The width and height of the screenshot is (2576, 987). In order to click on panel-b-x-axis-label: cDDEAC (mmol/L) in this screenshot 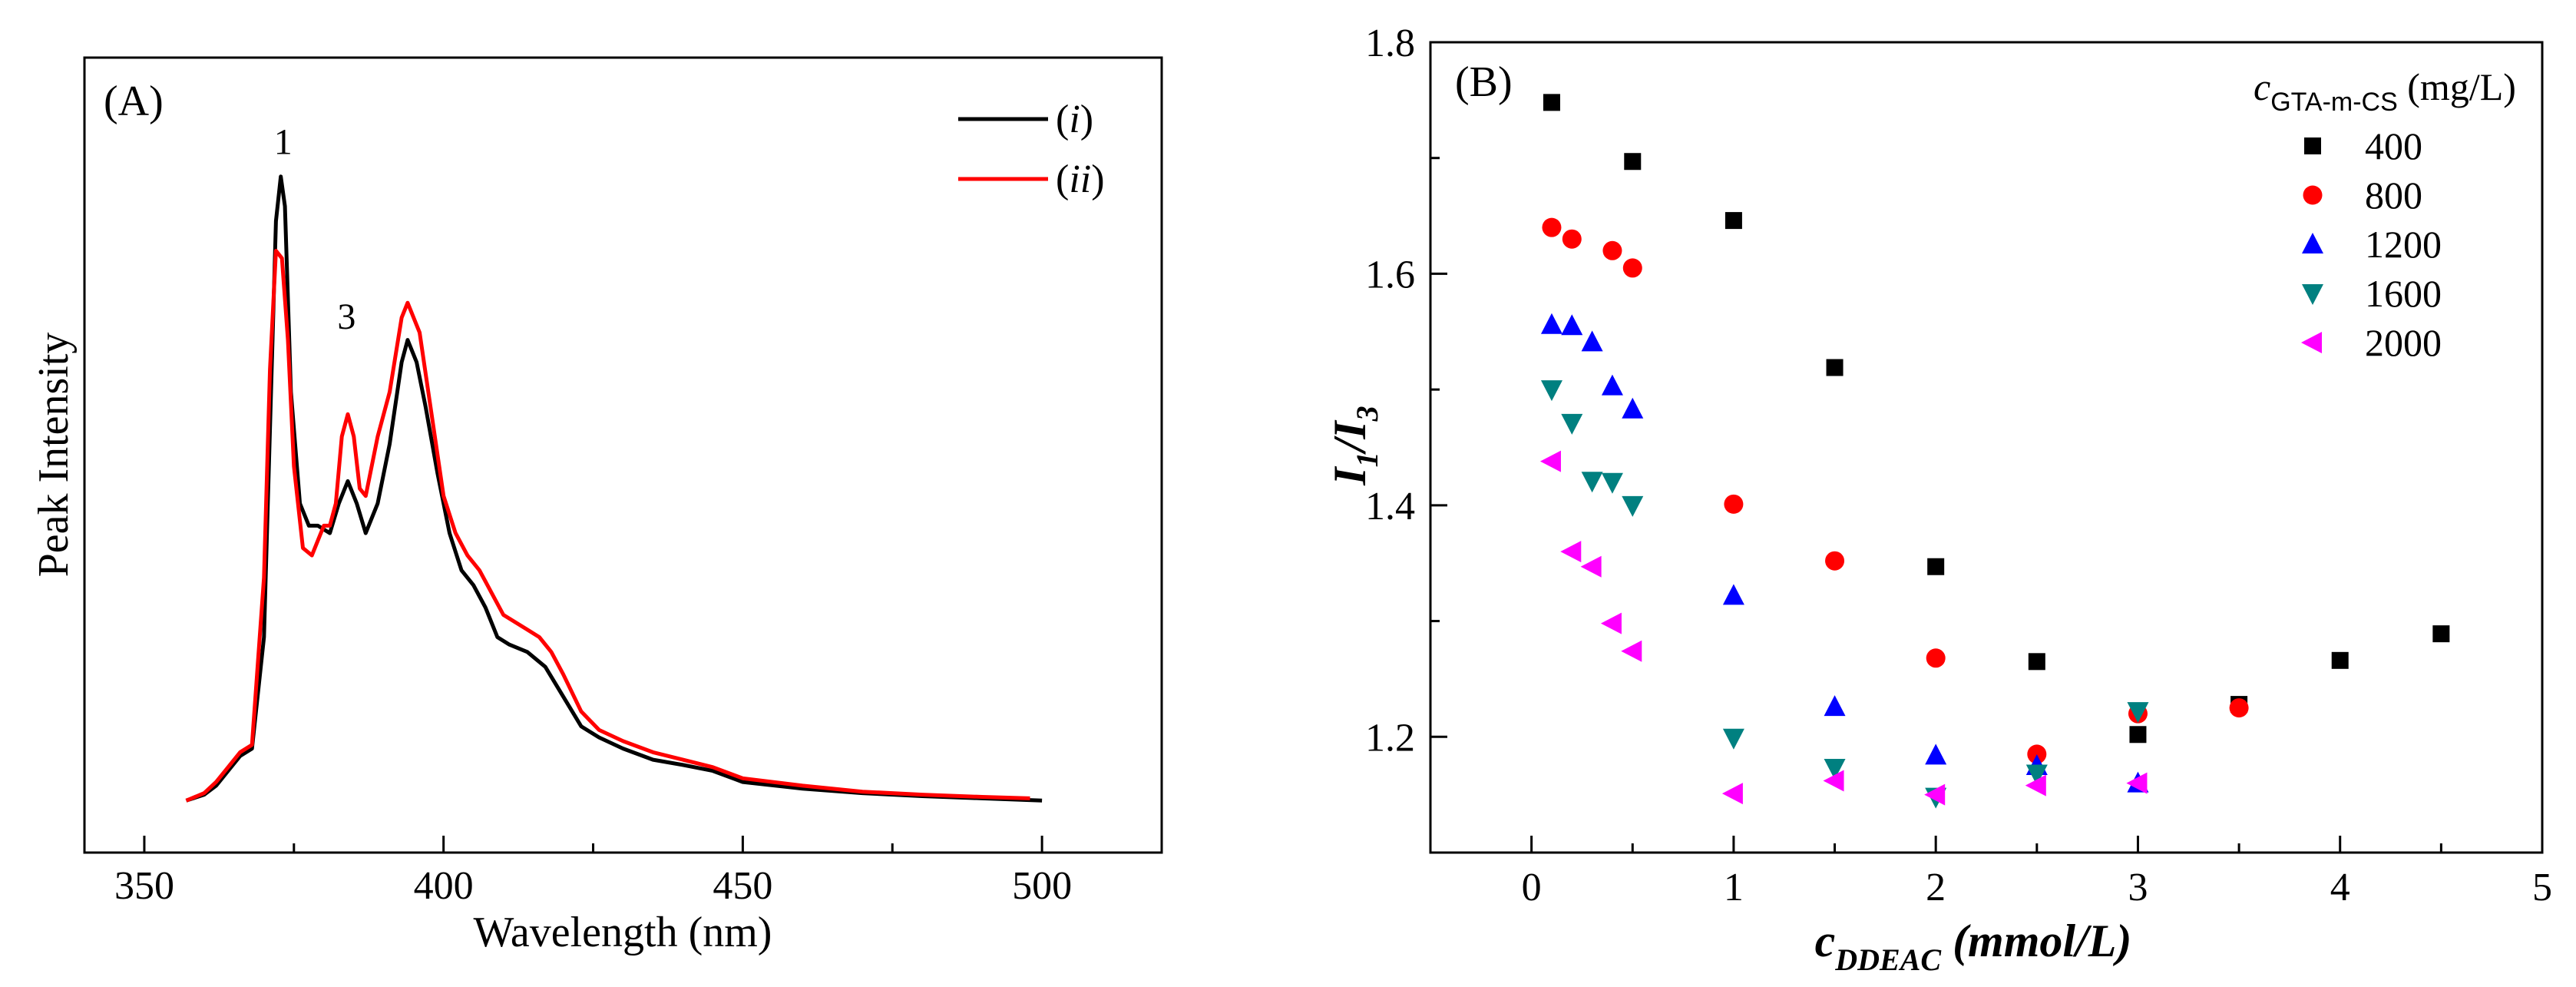, I will do `click(1974, 947)`.